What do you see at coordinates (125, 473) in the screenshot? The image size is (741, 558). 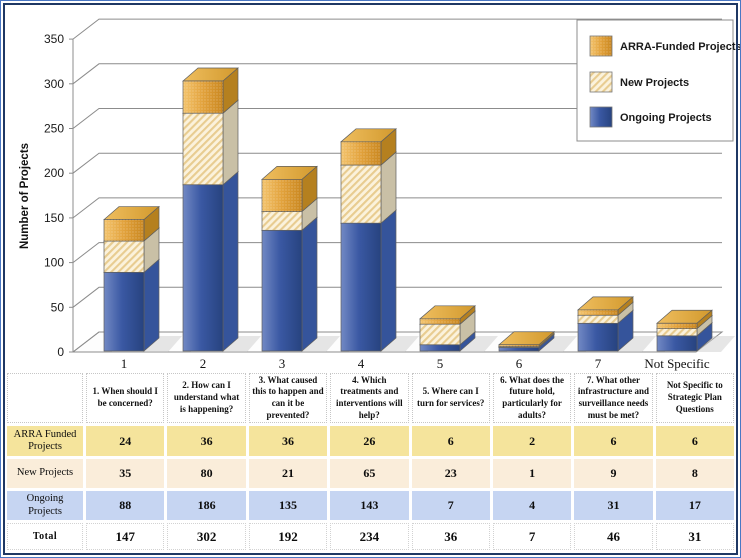 I see `value-cell: 35` at bounding box center [125, 473].